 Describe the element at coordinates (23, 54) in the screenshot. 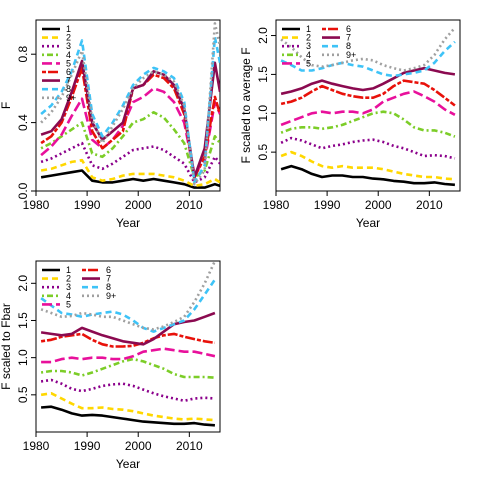

I see `y-tick-label: 0.8` at that location.